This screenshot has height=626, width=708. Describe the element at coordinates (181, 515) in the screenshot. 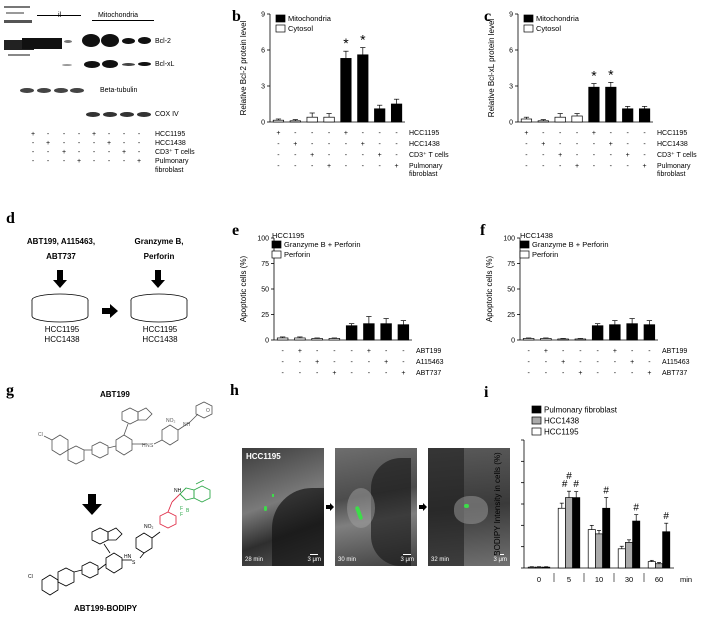

I see `svg-text: F` at that location.